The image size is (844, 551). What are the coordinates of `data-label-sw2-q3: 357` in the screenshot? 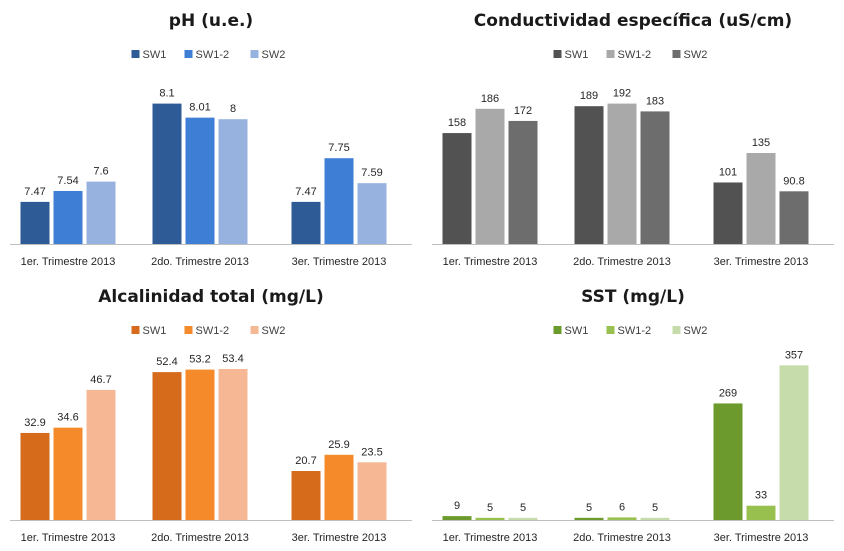 It's located at (794, 355).